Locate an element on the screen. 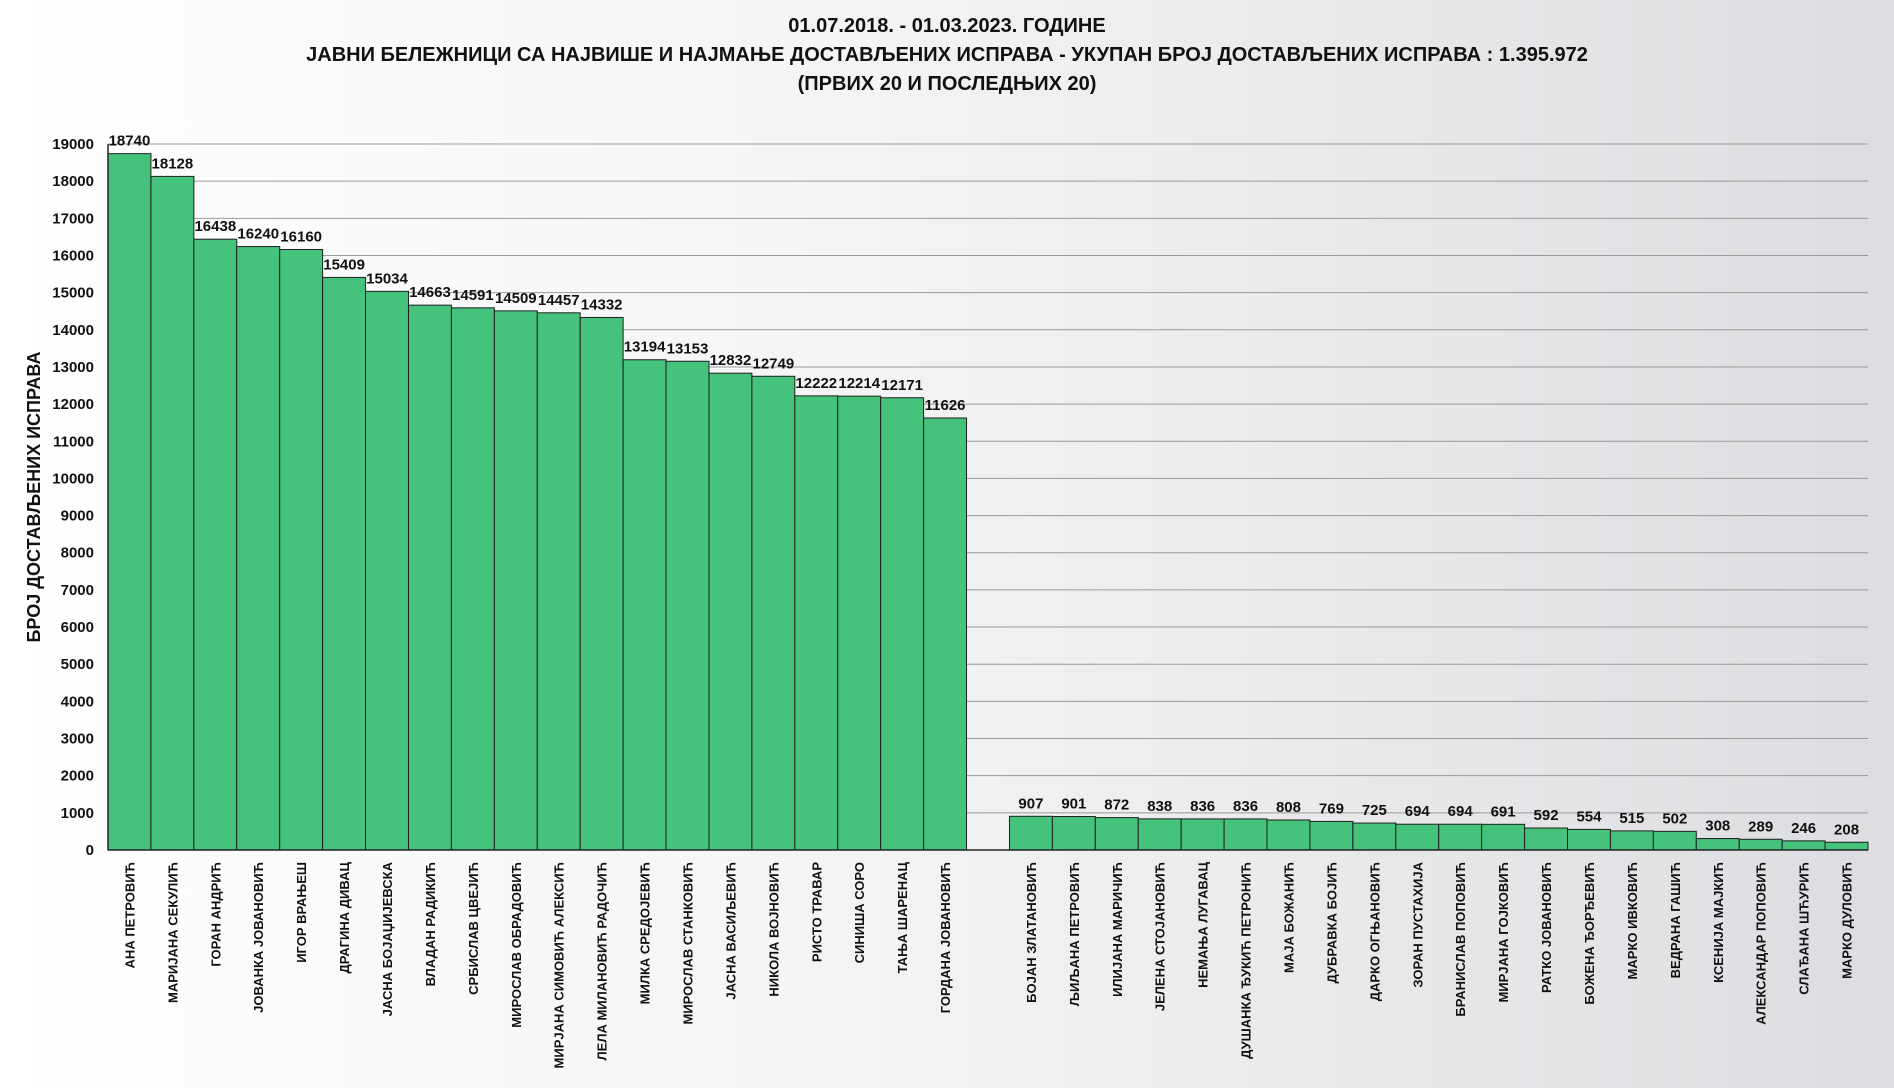  y-tick-label: 15000 is located at coordinates (73, 293).